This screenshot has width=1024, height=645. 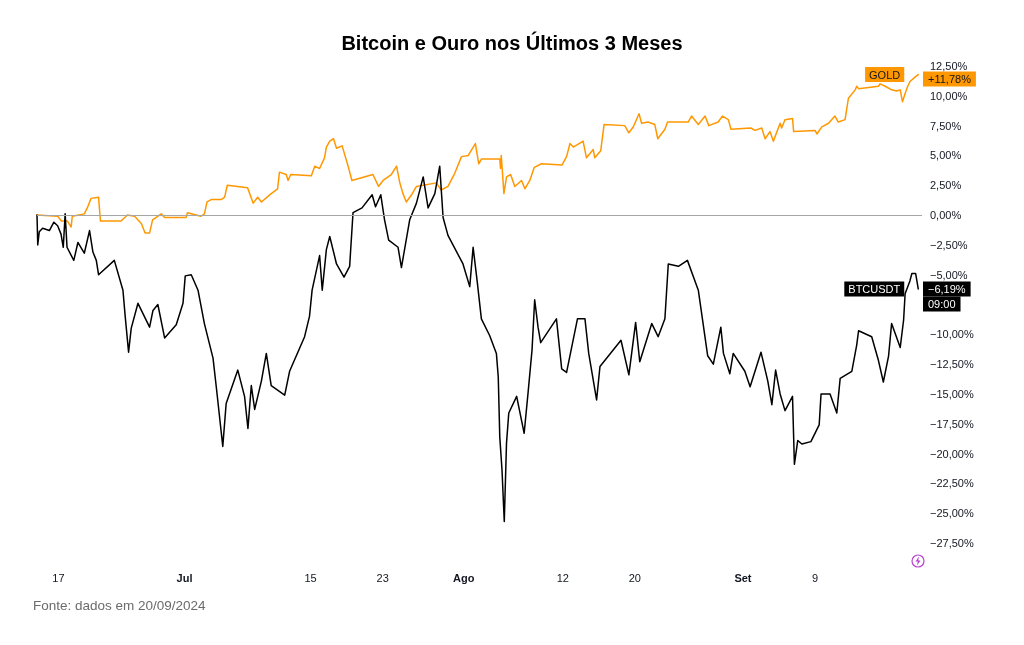 I want to click on x-tick-label: 23, so click(x=382, y=577).